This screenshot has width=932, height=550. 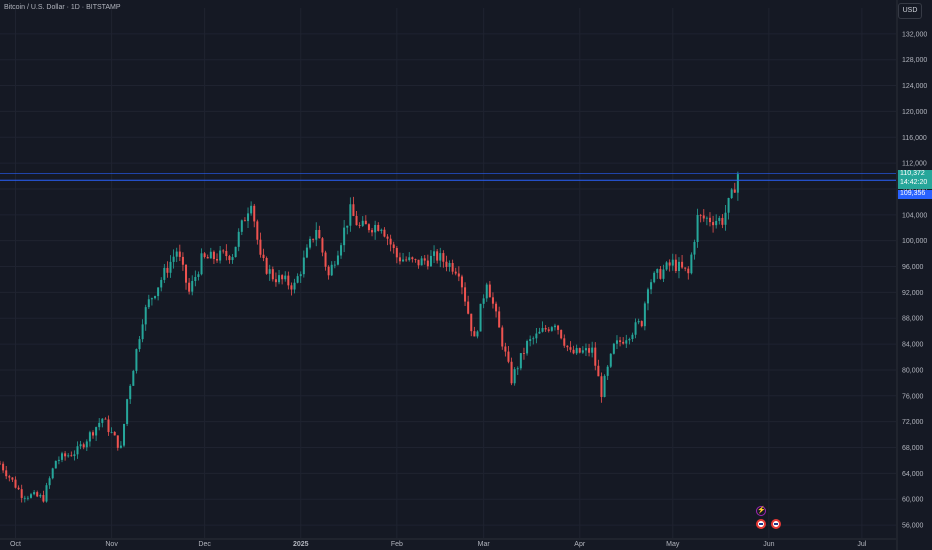 What do you see at coordinates (915, 194) in the screenshot?
I see `line-price-tag: 109,356` at bounding box center [915, 194].